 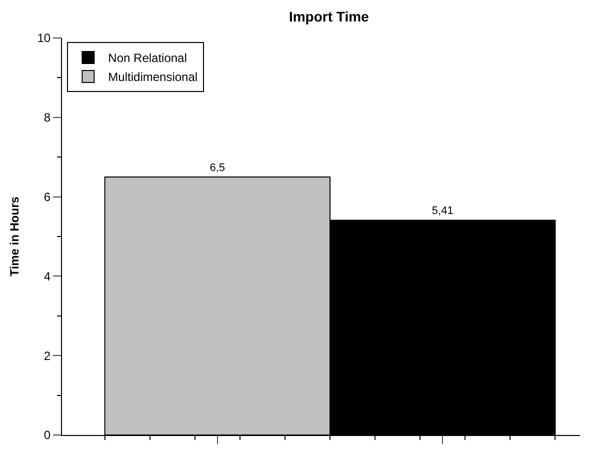 What do you see at coordinates (47, 197) in the screenshot?
I see `y-tick-label: 6` at bounding box center [47, 197].